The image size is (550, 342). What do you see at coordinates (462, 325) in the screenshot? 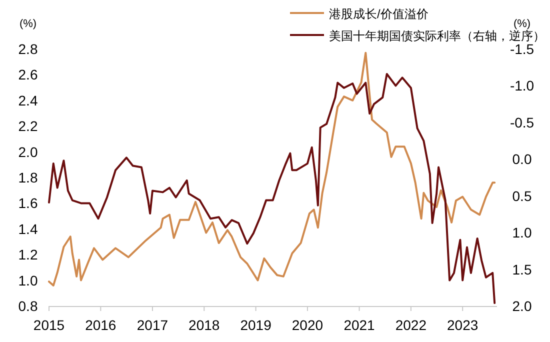
I see `x-tick-label: 2023` at bounding box center [462, 325].